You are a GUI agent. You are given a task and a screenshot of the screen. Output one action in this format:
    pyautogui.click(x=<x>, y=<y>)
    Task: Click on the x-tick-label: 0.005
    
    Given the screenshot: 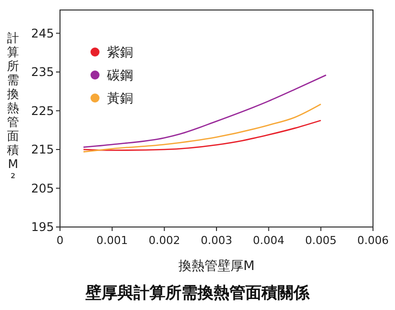 What is the action you would take?
    pyautogui.click(x=321, y=240)
    